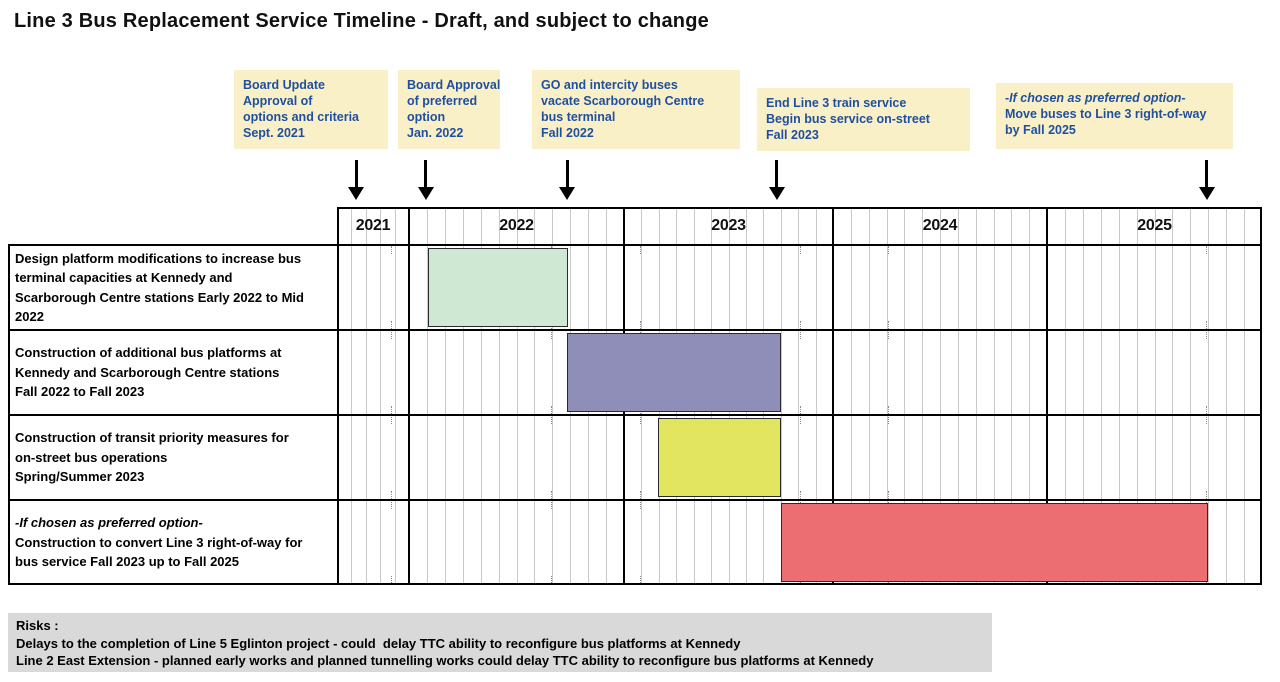  What do you see at coordinates (1154, 225) in the screenshot?
I see `year-header-label: 2025` at bounding box center [1154, 225].